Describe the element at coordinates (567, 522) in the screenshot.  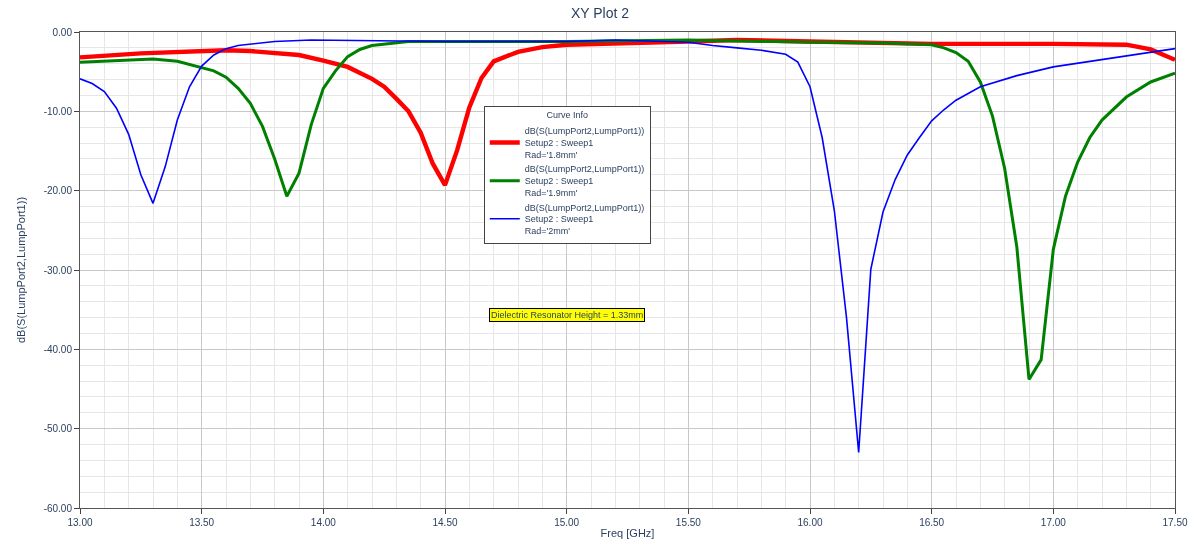
I see `x-tick-label: 15.00` at that location.